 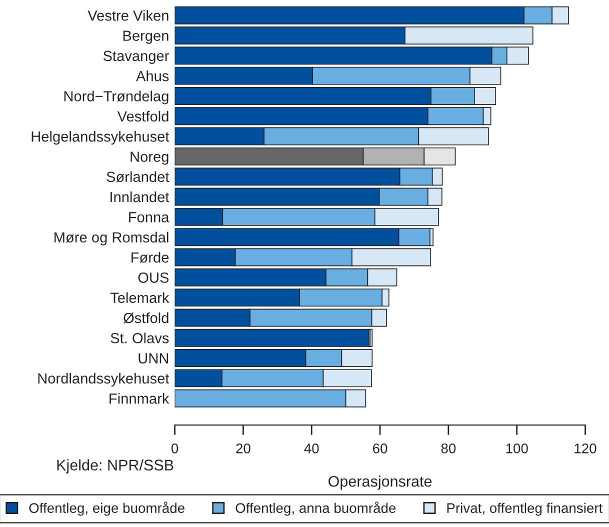 I want to click on x-tick-label: 0, so click(x=174, y=449).